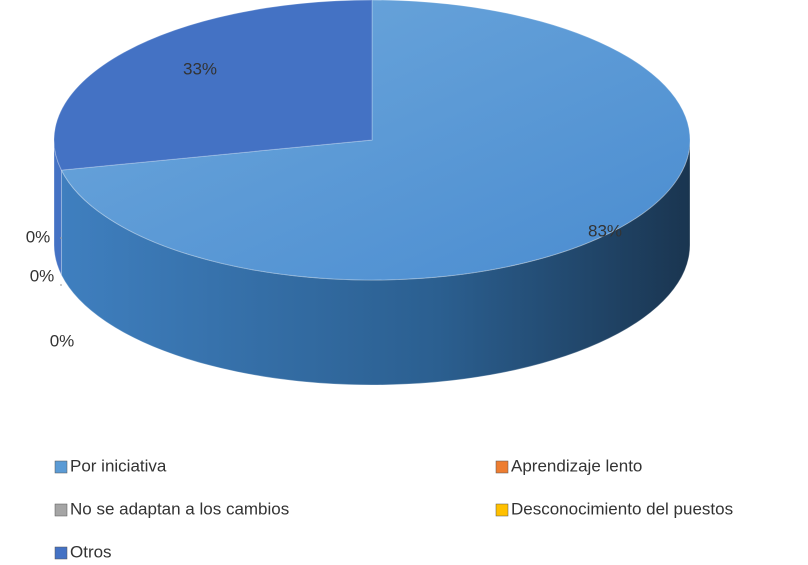 Image resolution: width=808 pixels, height=565 pixels. Describe the element at coordinates (179, 508) in the screenshot. I see `legend-label: No se adaptan a los cambios` at that location.